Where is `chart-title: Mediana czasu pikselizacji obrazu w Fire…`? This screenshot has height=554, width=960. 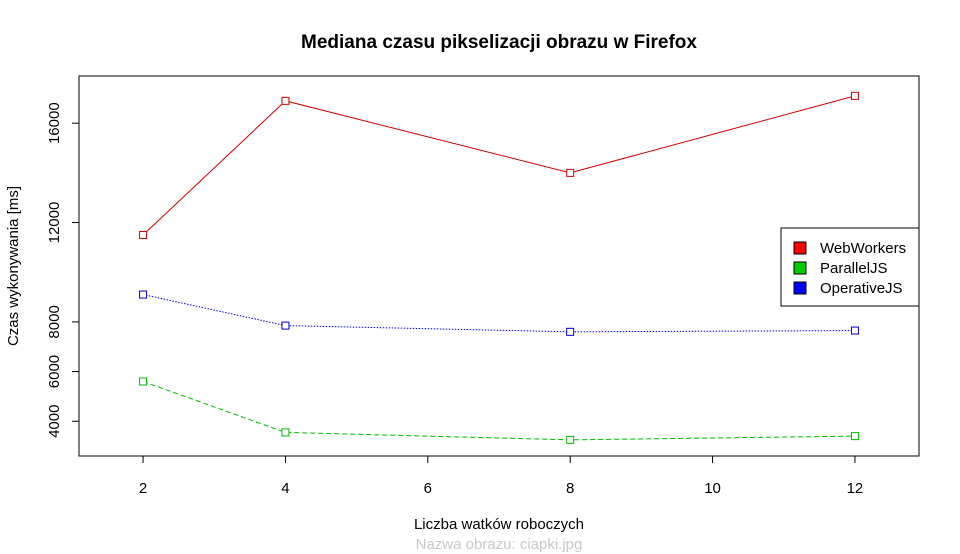 chart-title: Mediana czasu pikselizacji obrazu w Fire… is located at coordinates (499, 42).